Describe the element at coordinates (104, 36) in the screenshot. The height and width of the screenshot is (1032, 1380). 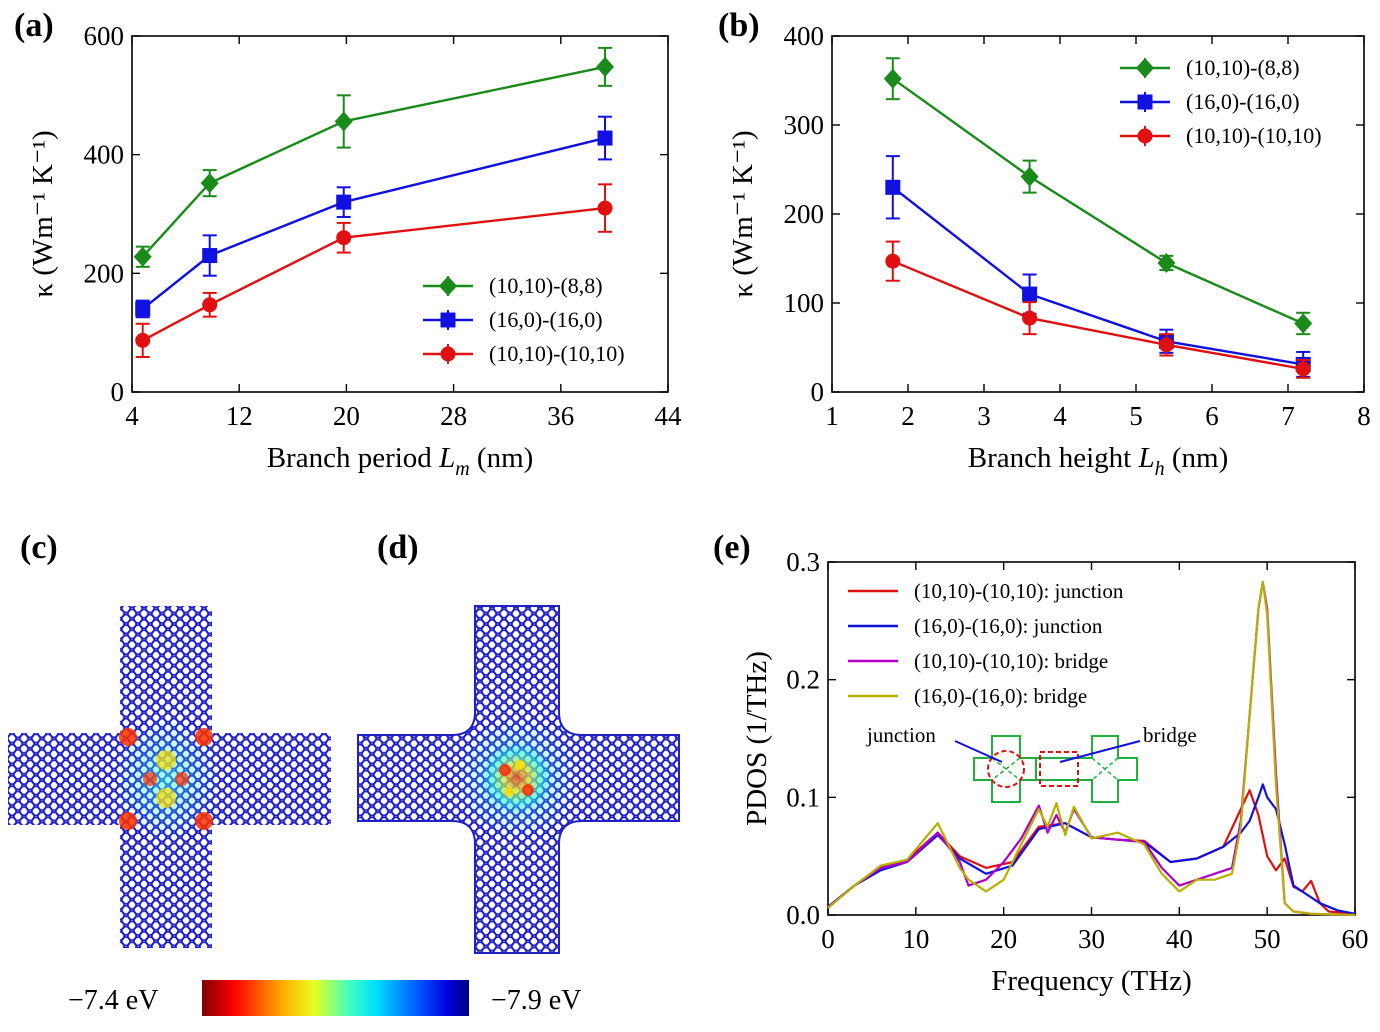
I see `y-tick-label: 600` at that location.